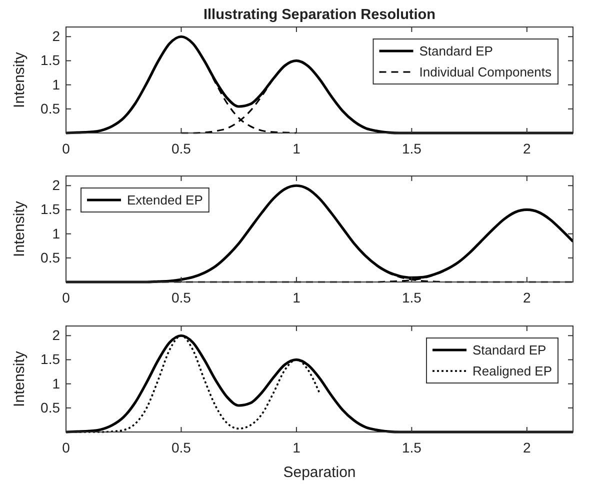  Describe the element at coordinates (165, 200) in the screenshot. I see `legend-label: Extended EP` at that location.